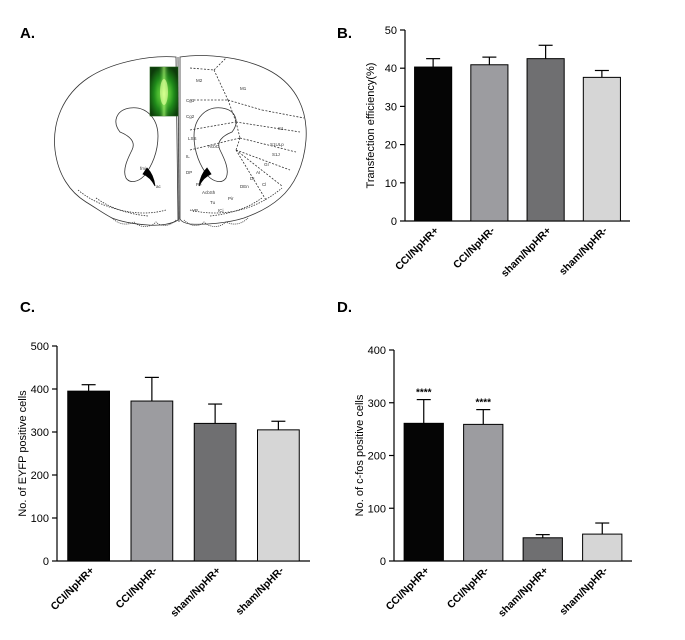 This screenshot has height=640, width=685. Describe the element at coordinates (199, 184) in the screenshot. I see `region-label: Pe` at that location.